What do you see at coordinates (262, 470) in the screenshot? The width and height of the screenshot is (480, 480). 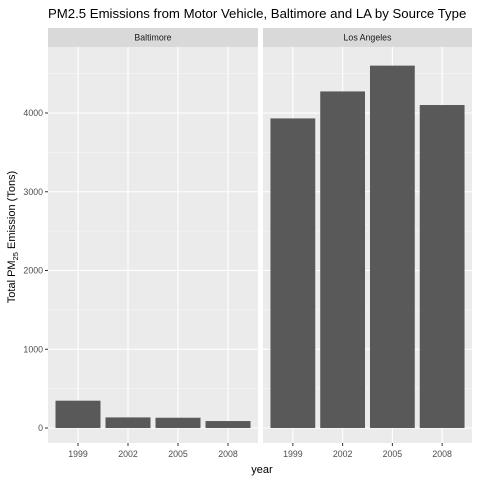 I see `x-axis-title: year` at bounding box center [262, 470].